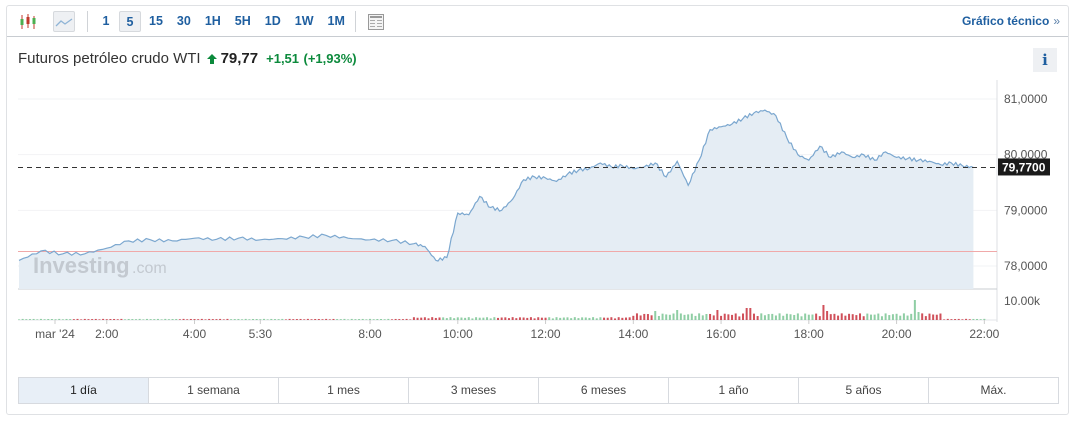  I want to click on technical-chart-link: Gráfico técnico», so click(1011, 21).